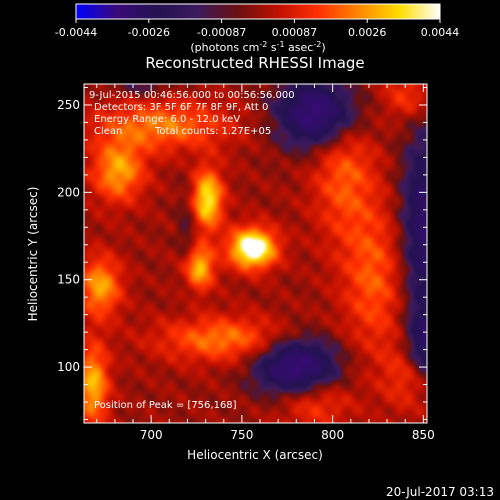 This screenshot has height=500, width=500. What do you see at coordinates (108, 131) in the screenshot?
I see `clean-method: Clean` at bounding box center [108, 131].